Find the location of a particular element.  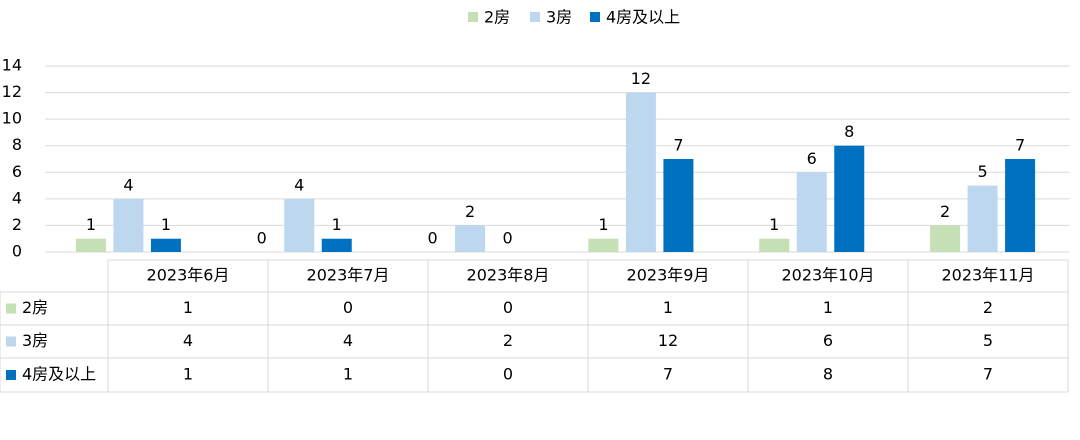

x-tick-label: 2023年10月 is located at coordinates (827, 275).